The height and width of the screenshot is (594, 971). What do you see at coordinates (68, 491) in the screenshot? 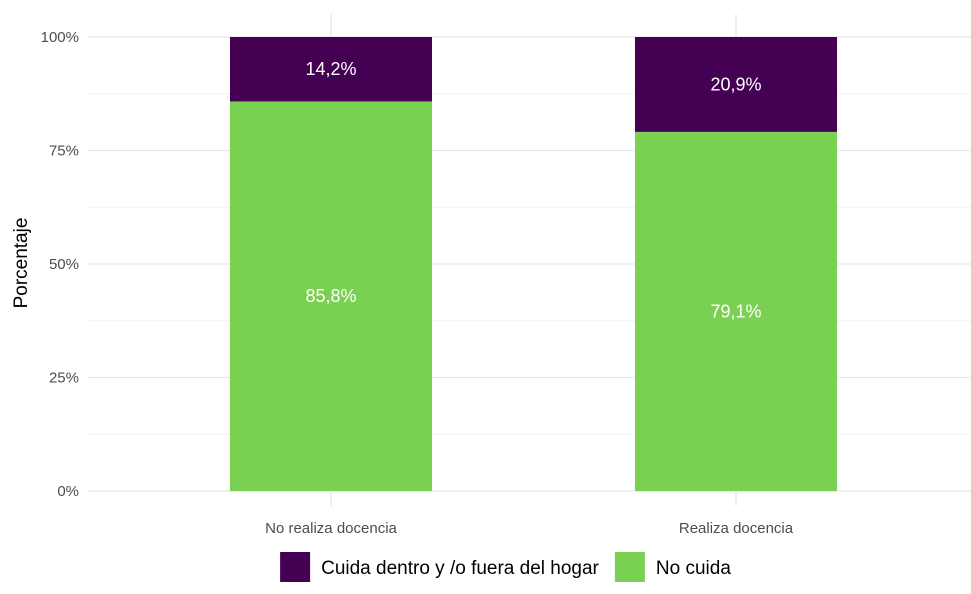
I see `y-tick-label: 0%` at bounding box center [68, 491].